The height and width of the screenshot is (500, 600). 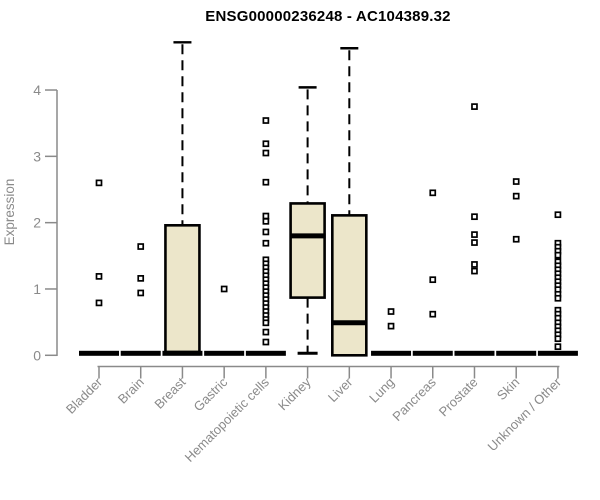 I want to click on outlier-point-gastric, so click(x=224, y=289).